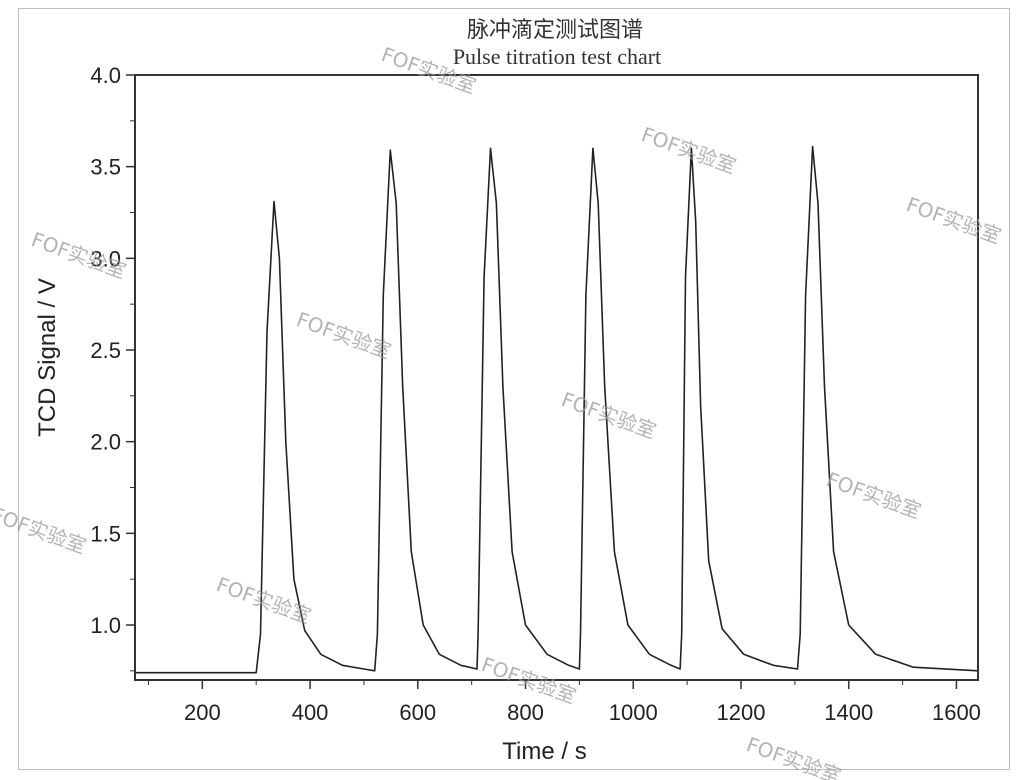 Image resolution: width=1024 pixels, height=780 pixels. I want to click on y-tick-label: 1.0, so click(105, 625).